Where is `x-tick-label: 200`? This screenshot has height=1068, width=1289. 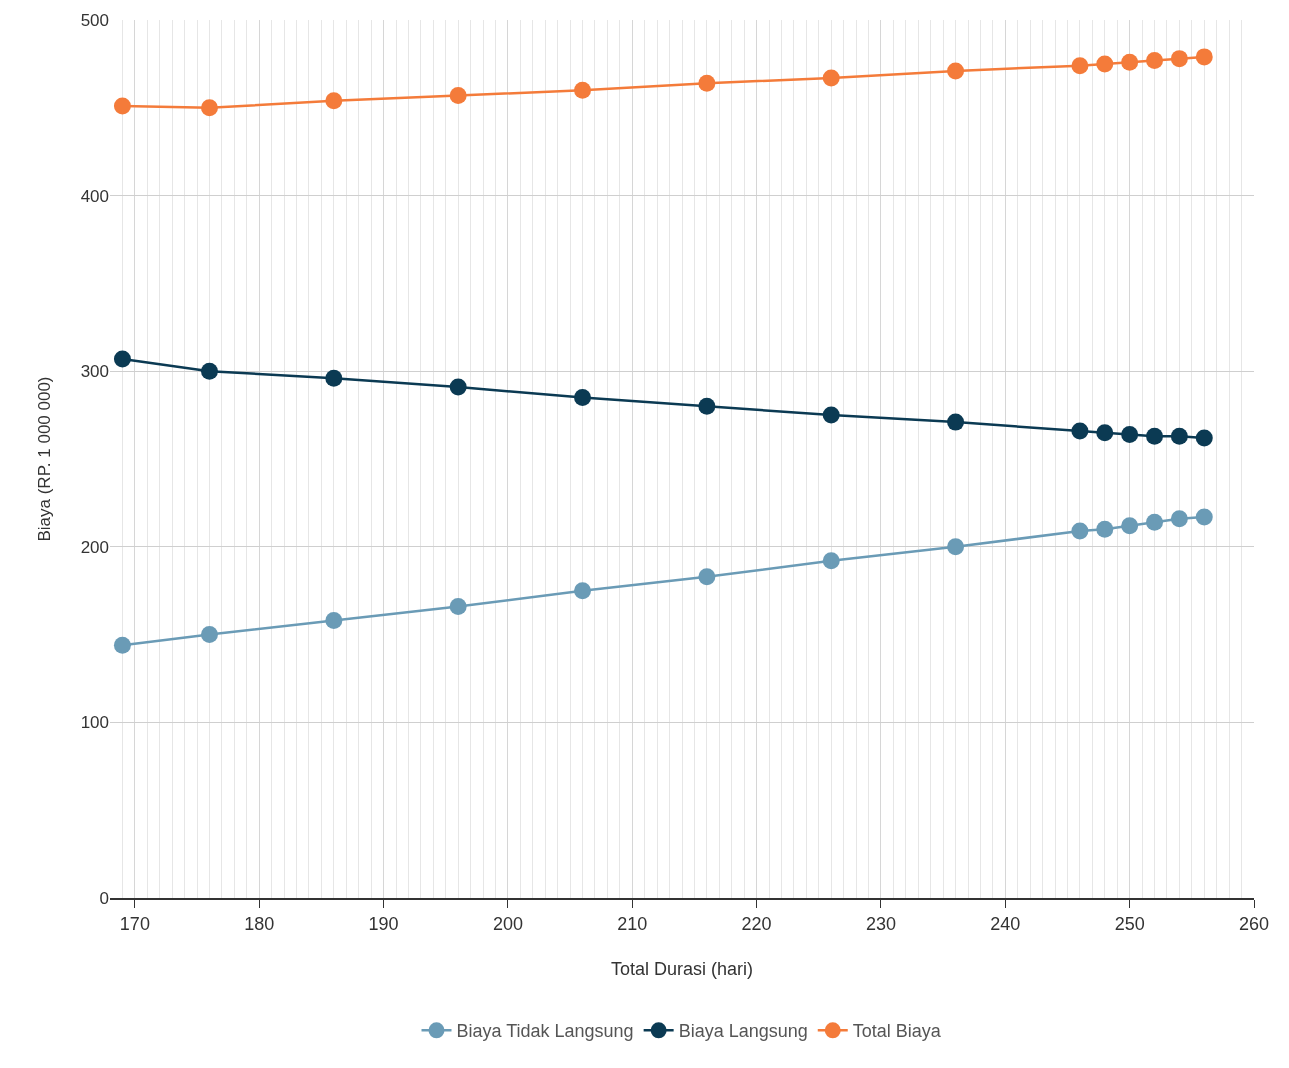 x-tick-label: 200 is located at coordinates (507, 923).